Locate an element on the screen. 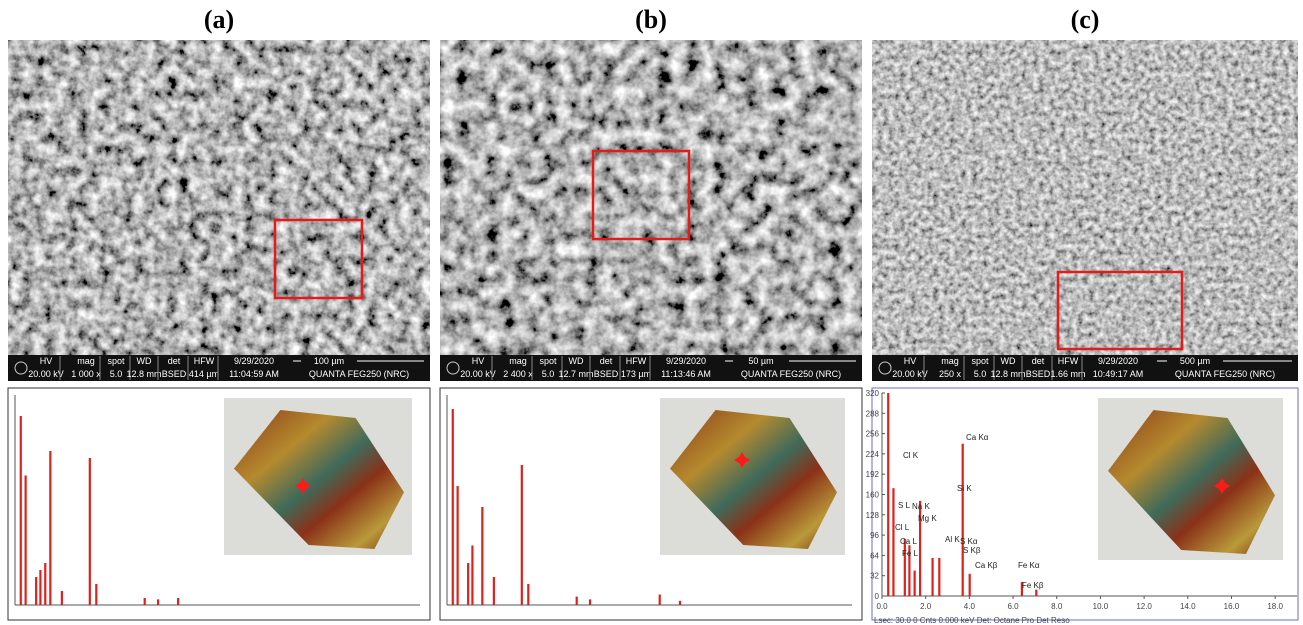 The width and height of the screenshot is (1303, 625). sem-value: 173 µm is located at coordinates (636, 374).